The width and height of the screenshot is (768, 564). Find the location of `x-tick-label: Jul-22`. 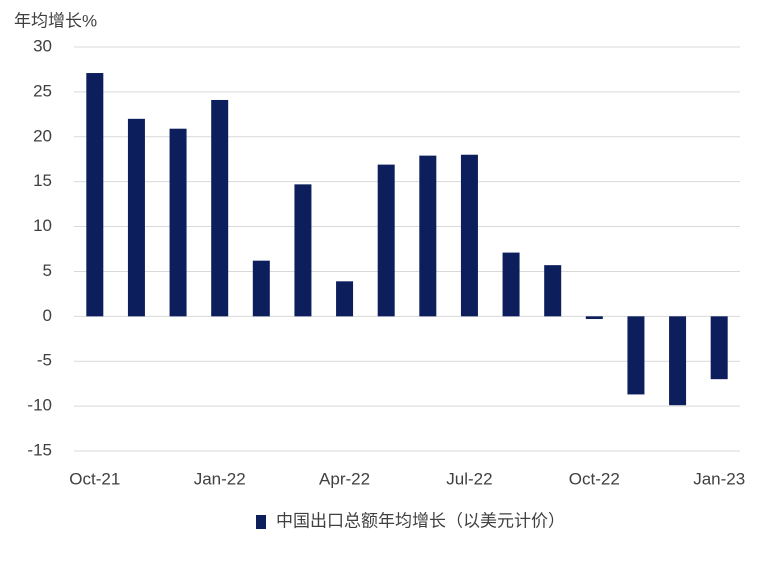

x-tick-label: Jul-22 is located at coordinates (469, 478).